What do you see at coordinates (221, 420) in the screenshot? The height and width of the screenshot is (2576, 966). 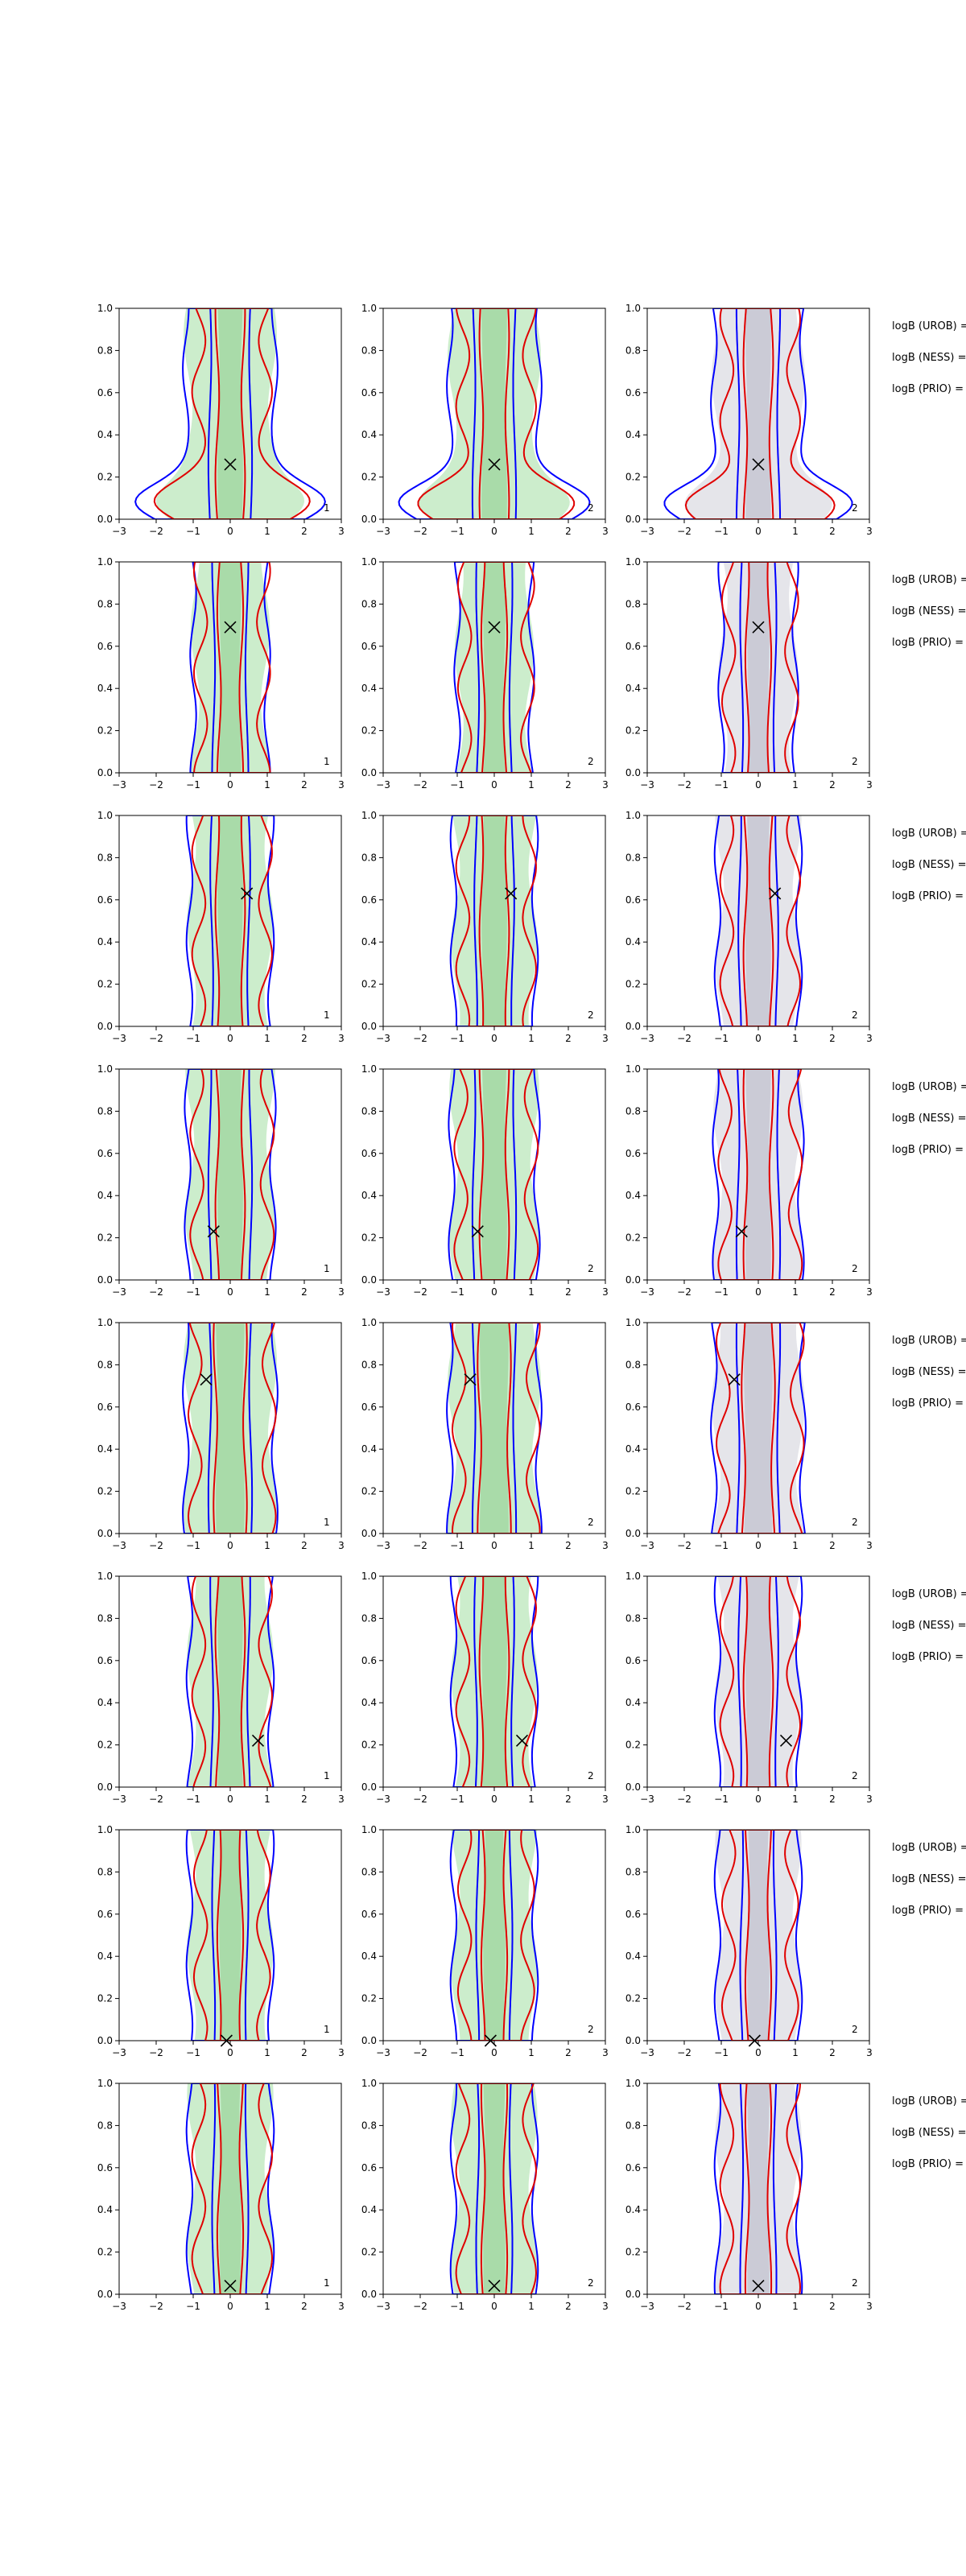 I see `panel-r1-c1: −3 −2 −1 0 1 2 3 0.0 0.2 0.4 0.6 0.8 1.0 1` at bounding box center [221, 420].